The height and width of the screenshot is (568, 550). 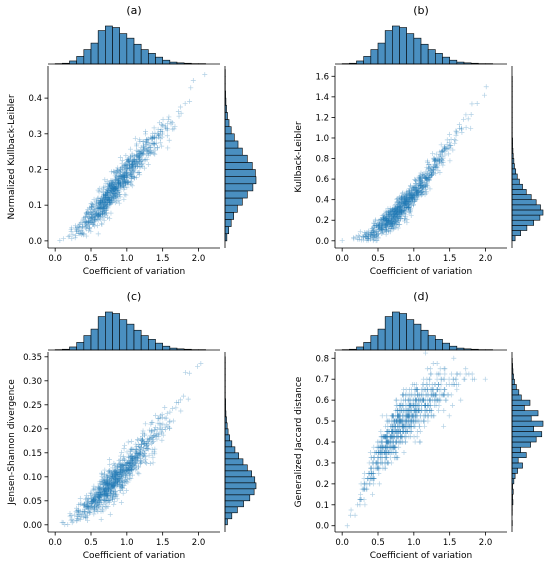 I want to click on panel-title: (d), so click(x=421, y=296).